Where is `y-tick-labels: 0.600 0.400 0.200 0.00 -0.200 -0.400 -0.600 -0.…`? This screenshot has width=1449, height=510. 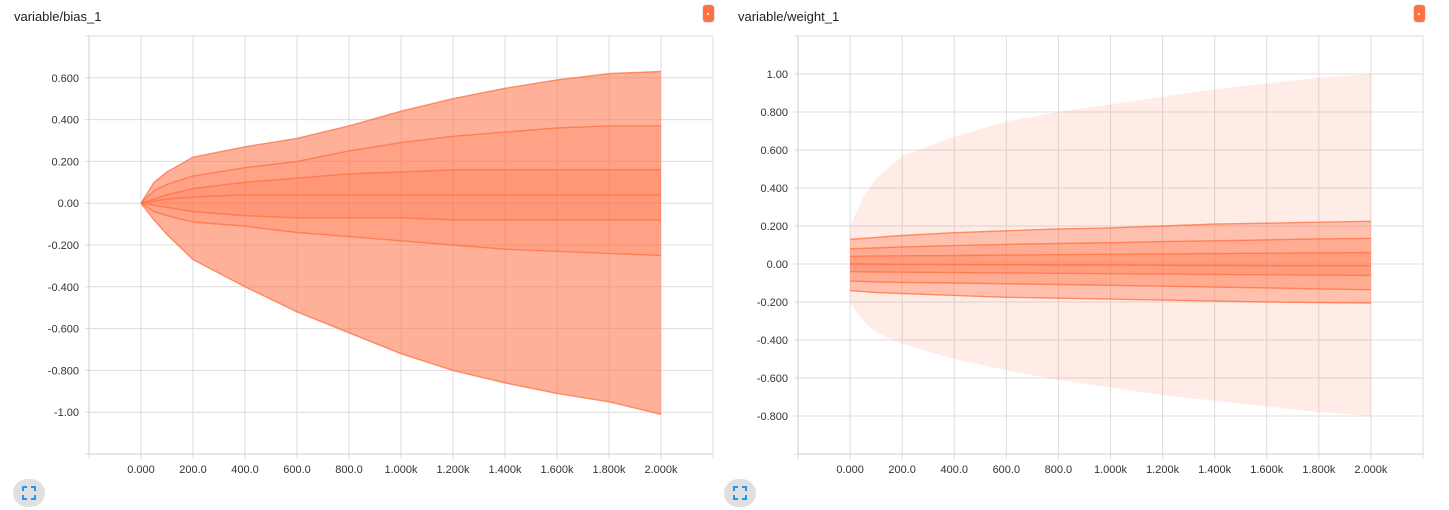
y-tick-labels: 0.600 0.400 0.200 0.00 -0.200 -0.400 -0.600 -0.… is located at coordinates (63, 246).